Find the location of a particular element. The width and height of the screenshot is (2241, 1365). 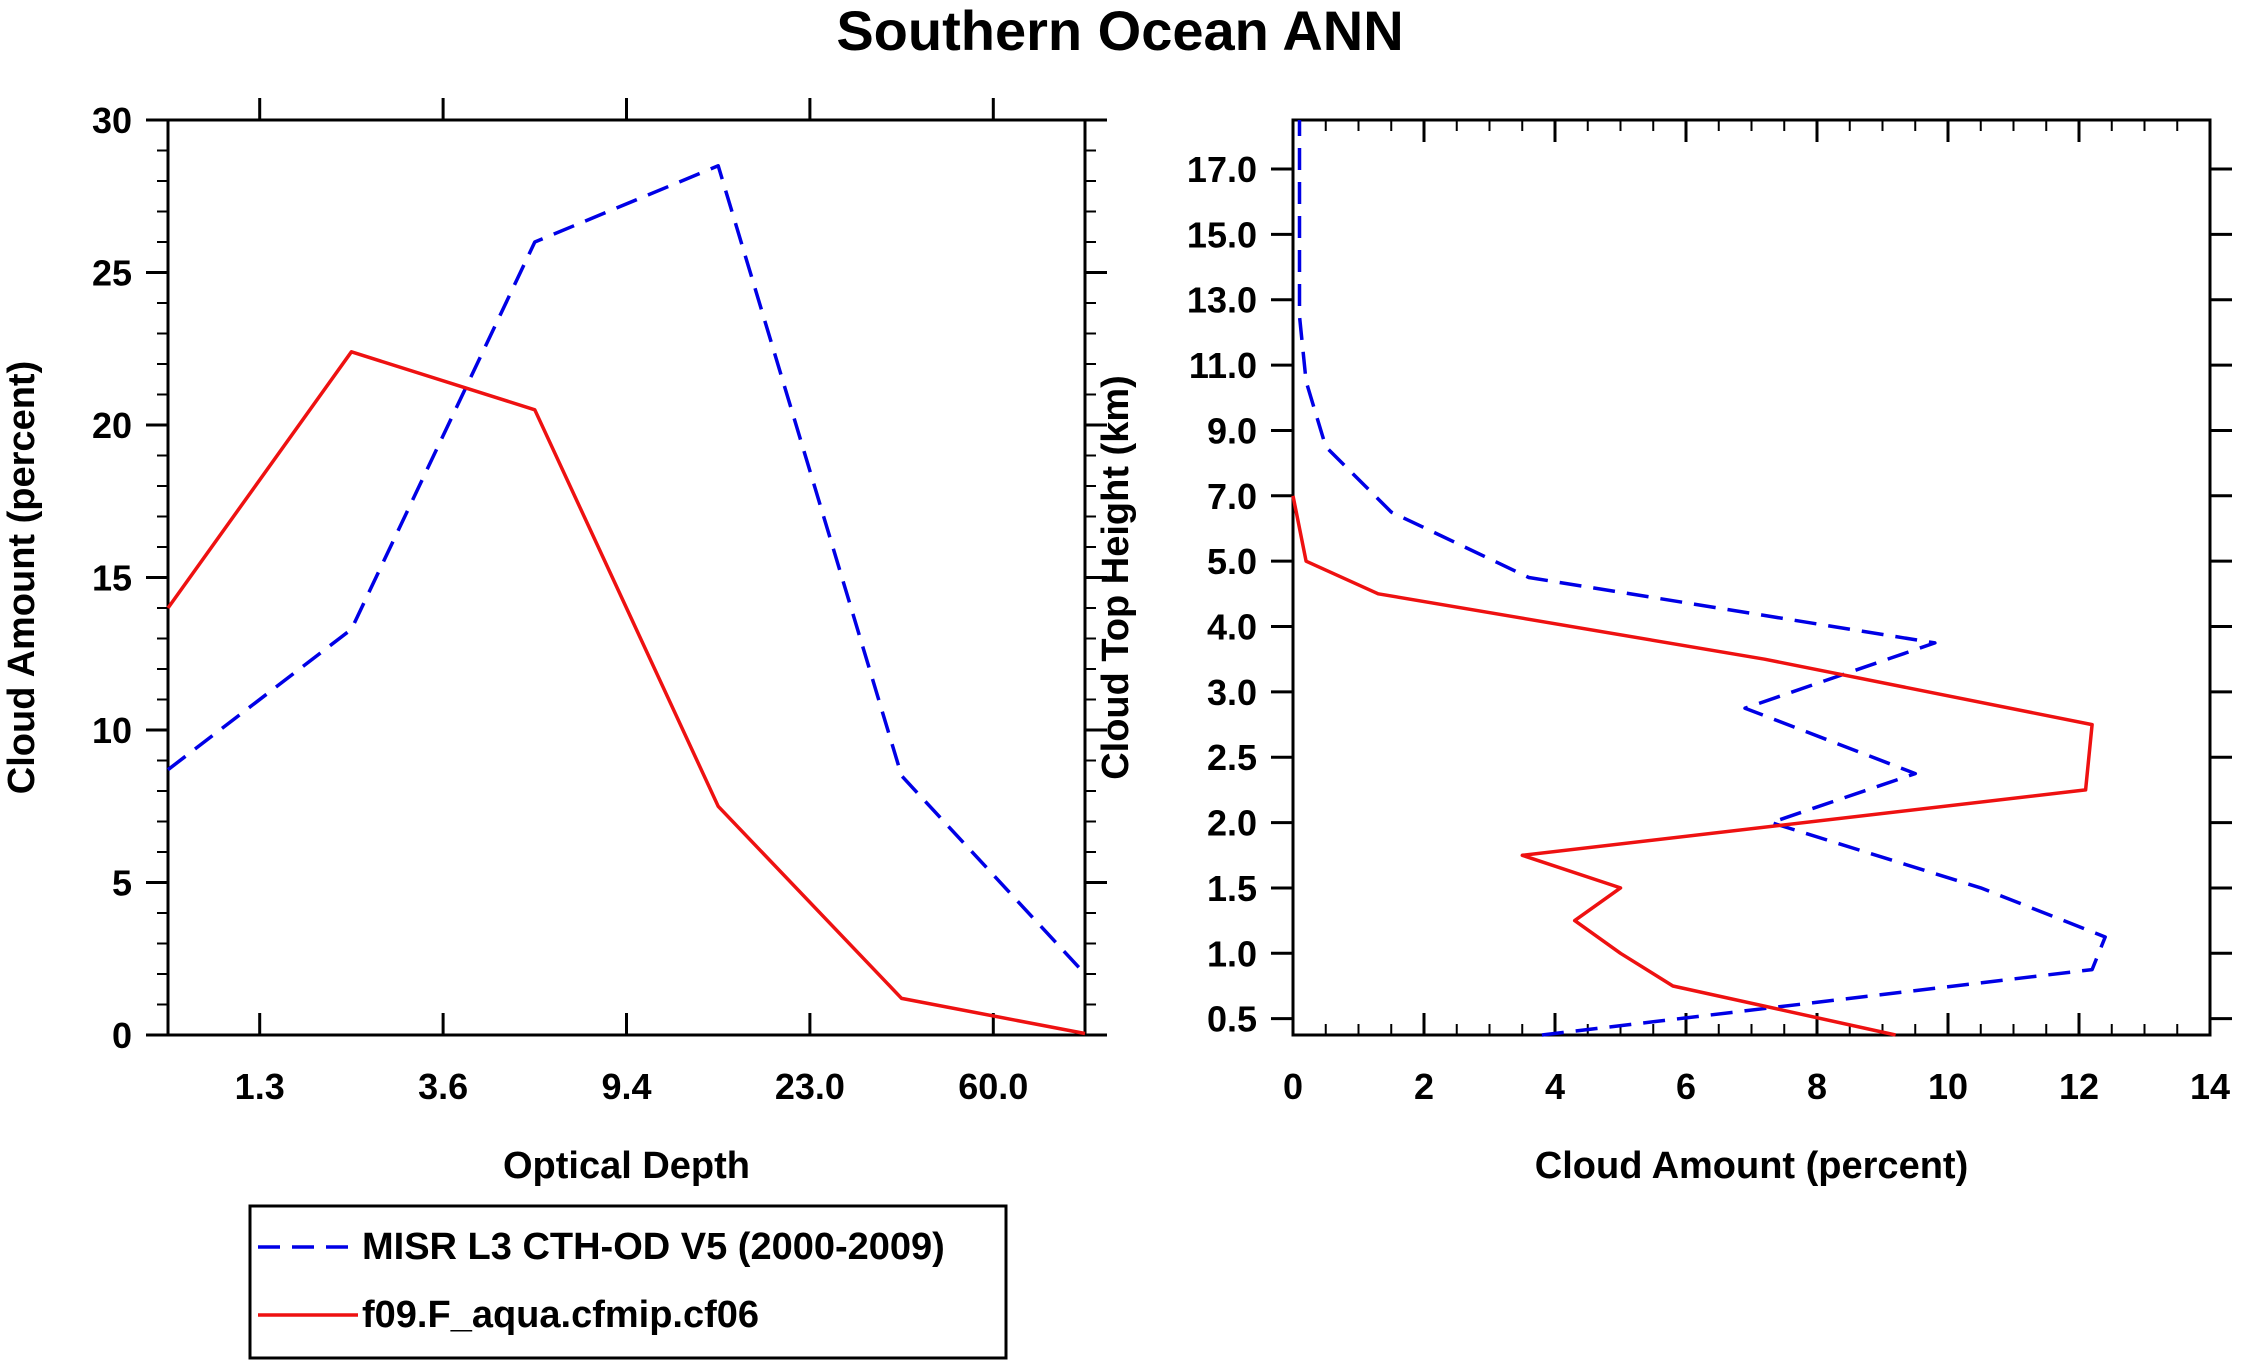

right-y-tick-label: 3.0 is located at coordinates (1232, 692).